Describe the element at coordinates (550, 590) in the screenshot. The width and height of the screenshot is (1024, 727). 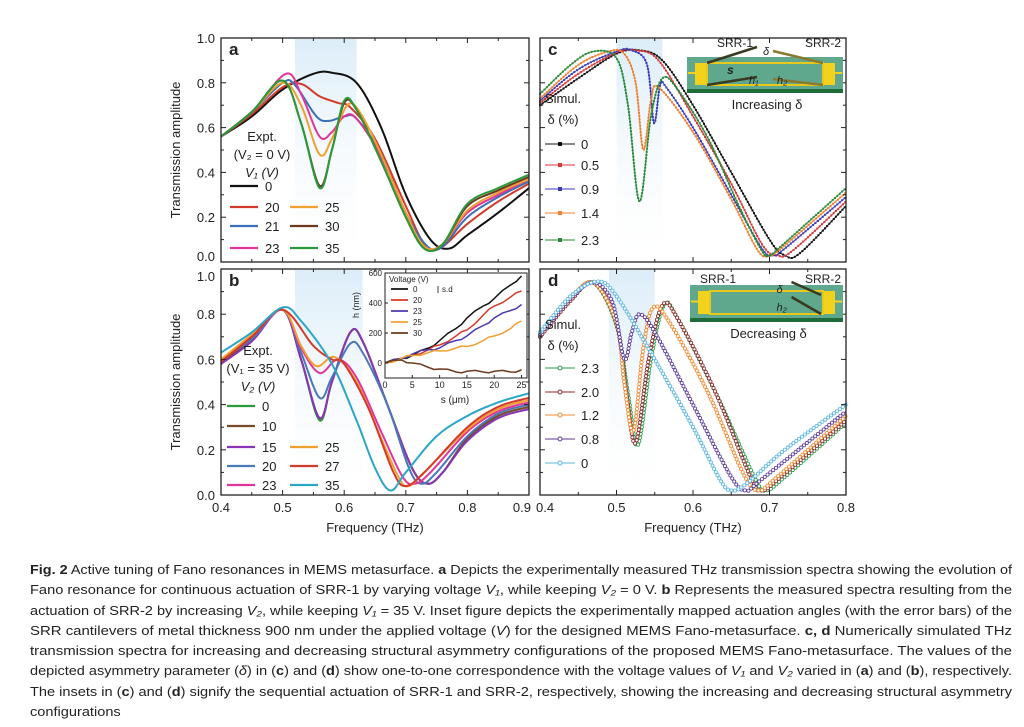
I see `caption-text: , while keeping` at that location.